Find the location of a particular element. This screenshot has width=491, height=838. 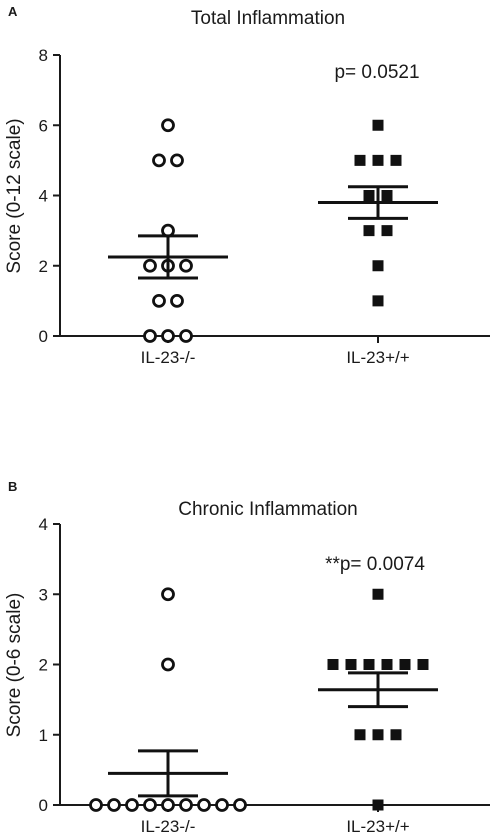

y-axis-label: Score (0-6 scale) is located at coordinates (14, 665).